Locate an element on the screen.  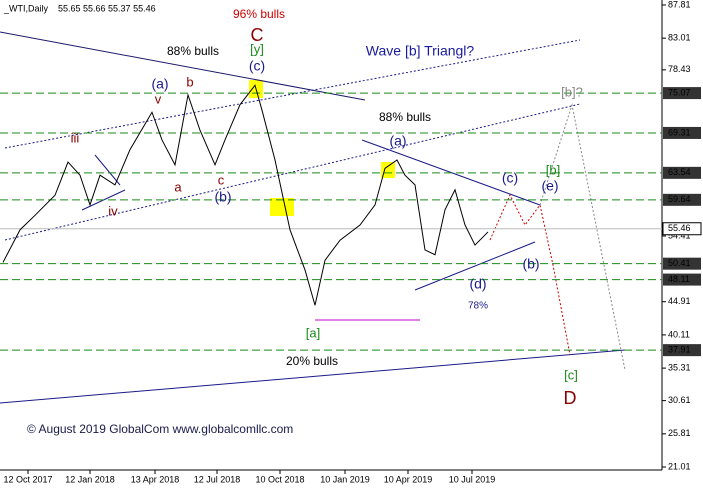
y-tick-label: 87.81 is located at coordinates (679, 4).